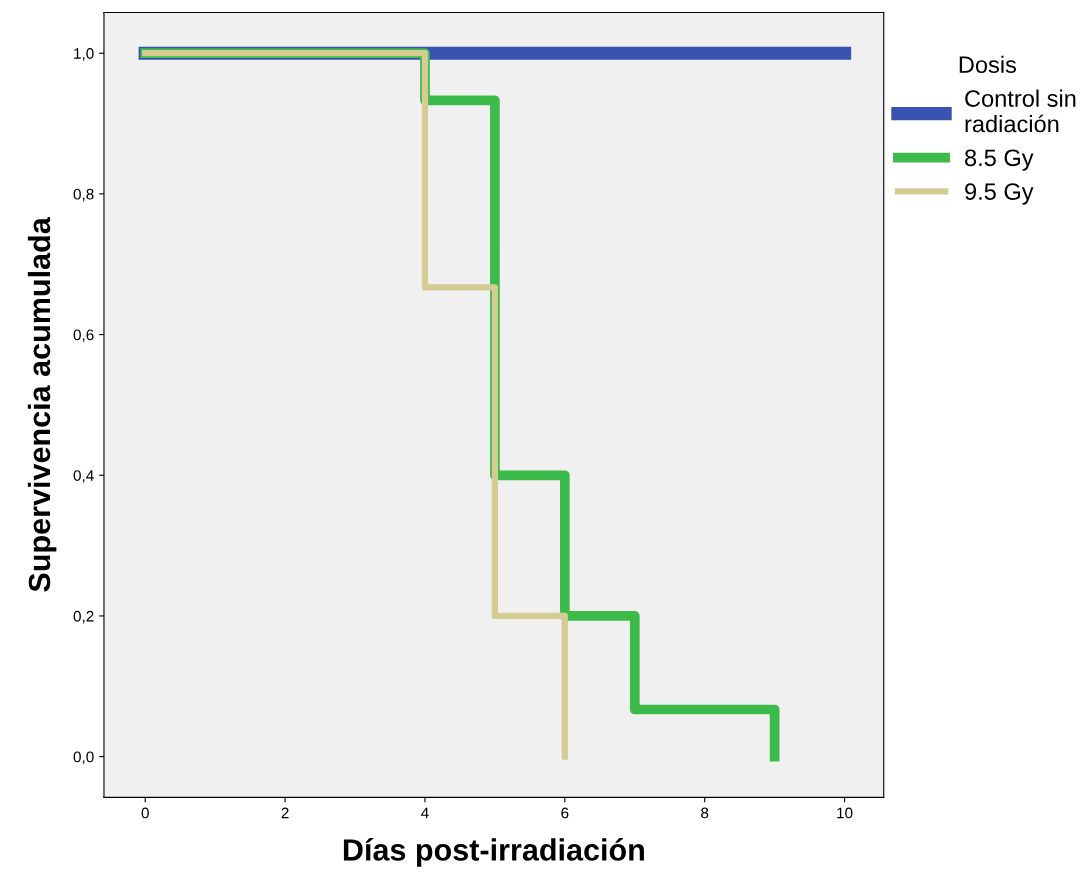  Describe the element at coordinates (845, 813) in the screenshot. I see `x-tick-label: 10` at that location.